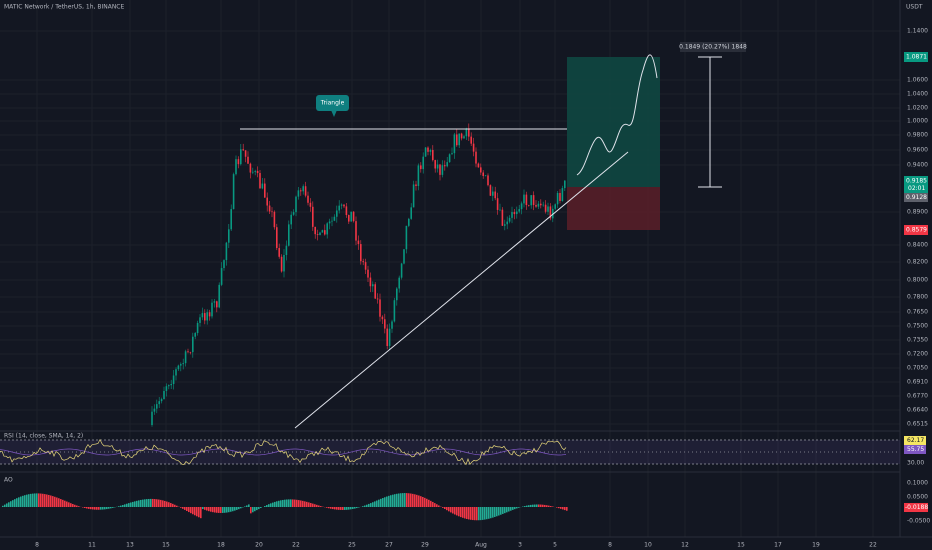 The height and width of the screenshot is (550, 932). I want to click on price-label: 0.7350, so click(917, 340).